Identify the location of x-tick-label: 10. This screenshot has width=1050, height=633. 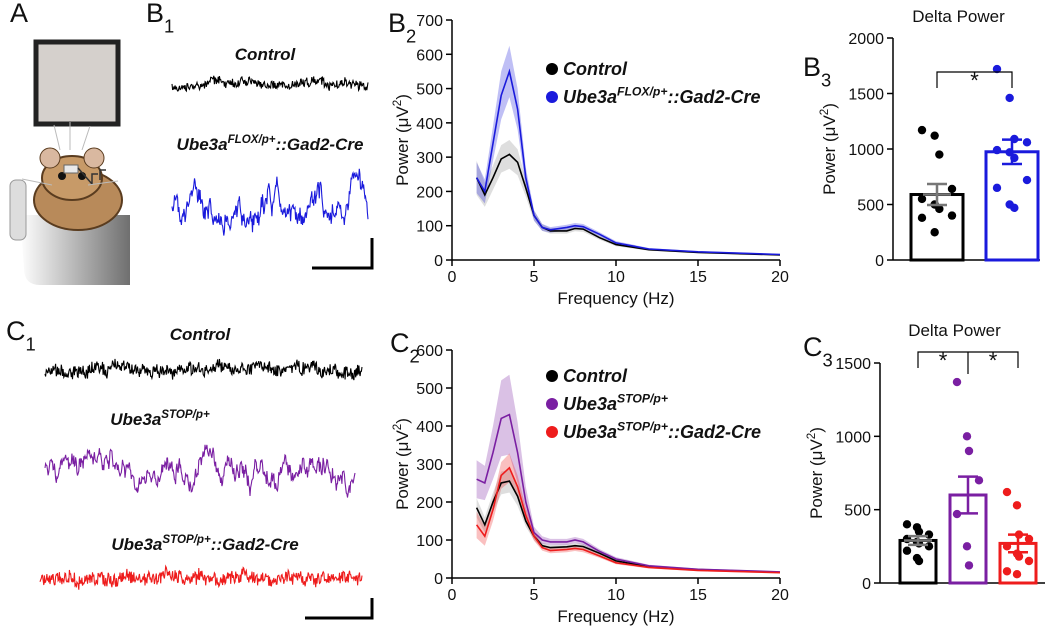
(616, 595).